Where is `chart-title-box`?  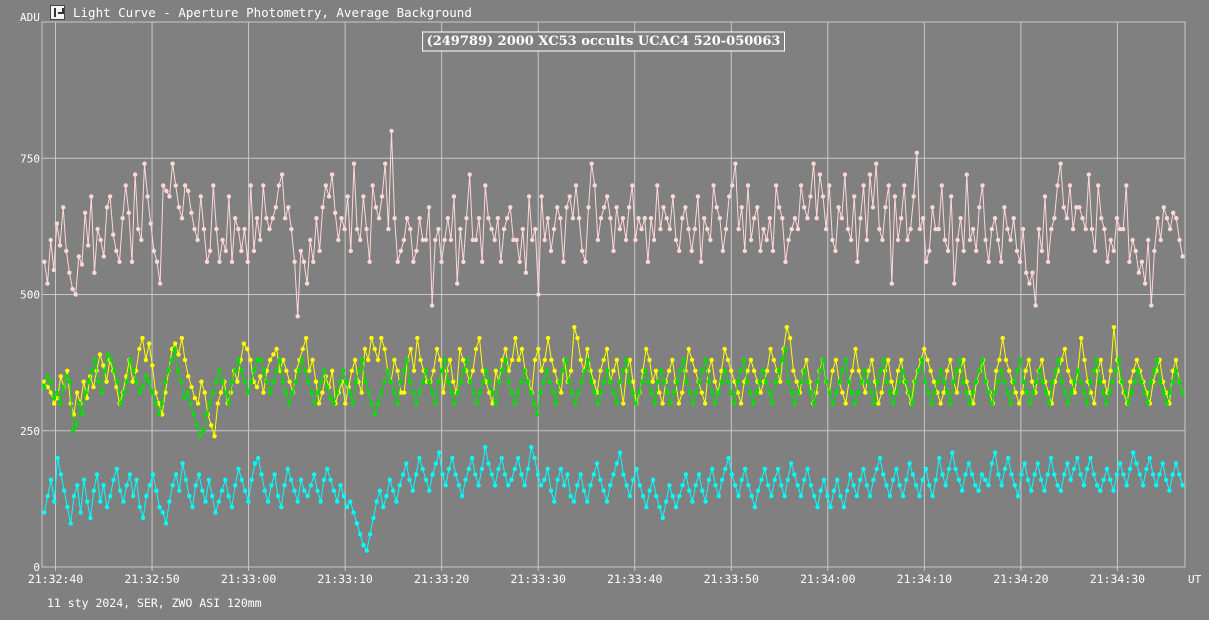 chart-title-box is located at coordinates (603, 41).